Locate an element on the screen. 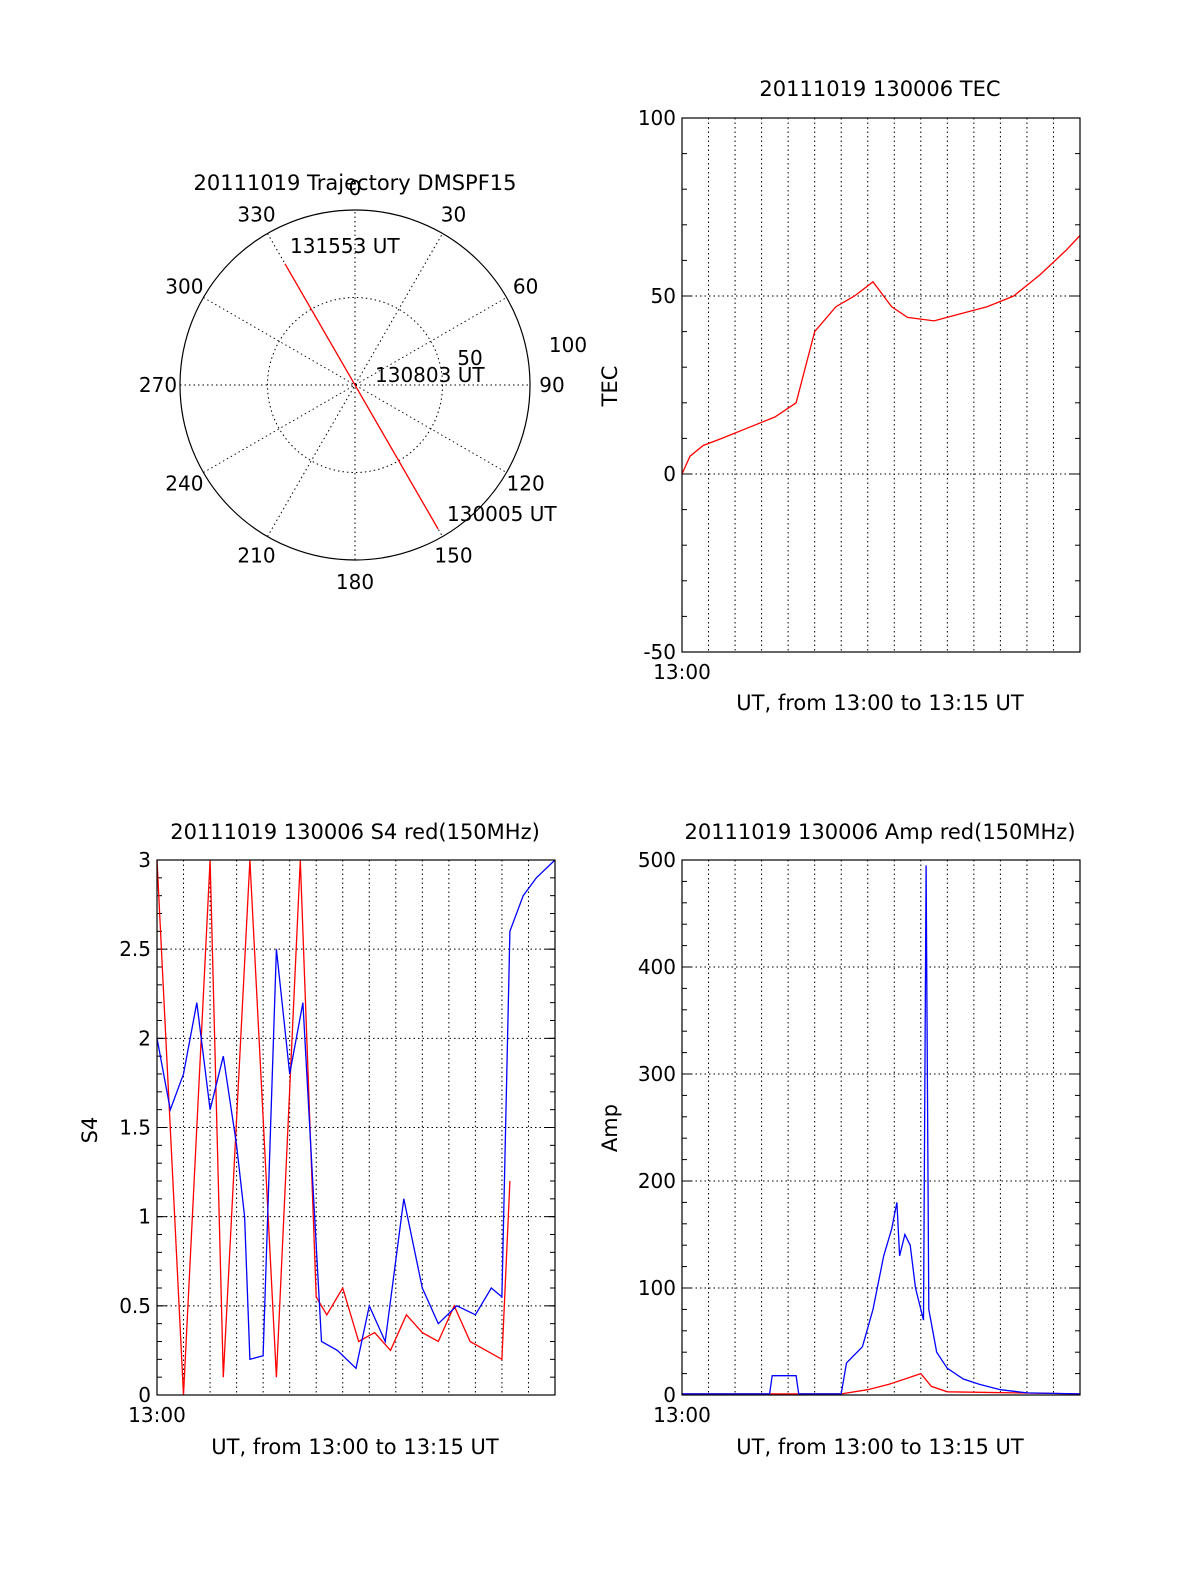  amp-title: 20111019 130006 Amp red(150MHz) is located at coordinates (879, 832).